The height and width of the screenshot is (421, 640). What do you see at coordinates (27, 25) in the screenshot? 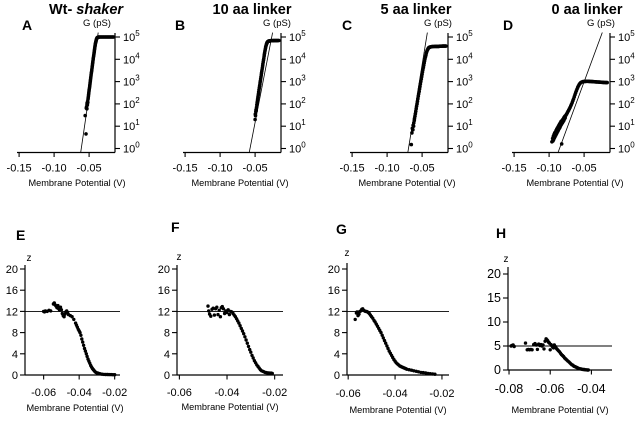
I see `panel-letter: A` at bounding box center [27, 25].